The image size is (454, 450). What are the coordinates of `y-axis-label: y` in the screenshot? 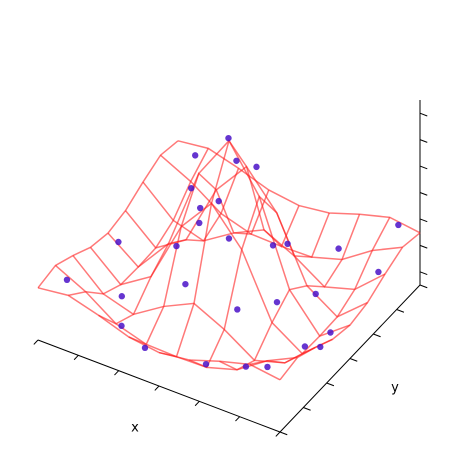 It's located at (395, 388).